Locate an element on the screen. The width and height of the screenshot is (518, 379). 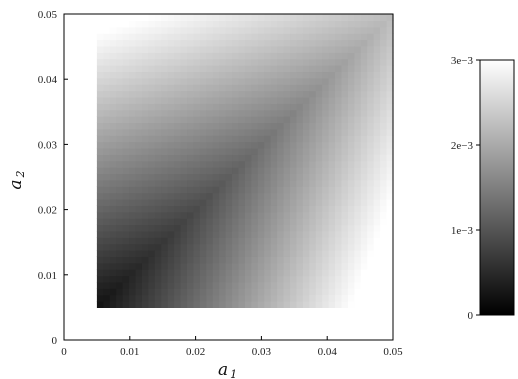
y-tick-label: 0.02 is located at coordinates (47, 211).